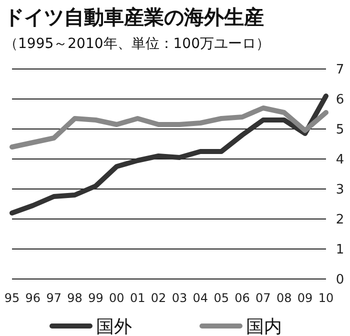  I want to click on y-tick-label: 2, so click(340, 220).